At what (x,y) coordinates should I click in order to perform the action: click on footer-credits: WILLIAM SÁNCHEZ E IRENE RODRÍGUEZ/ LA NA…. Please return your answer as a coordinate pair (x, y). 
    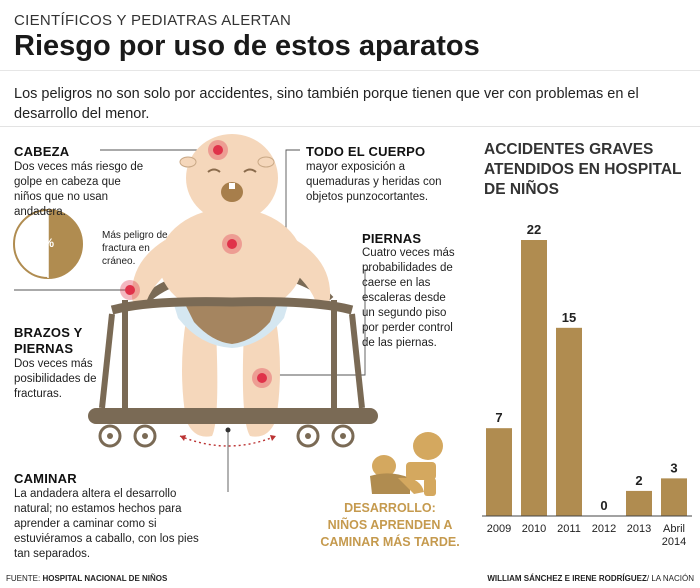
    Looking at the image, I should click on (590, 578).